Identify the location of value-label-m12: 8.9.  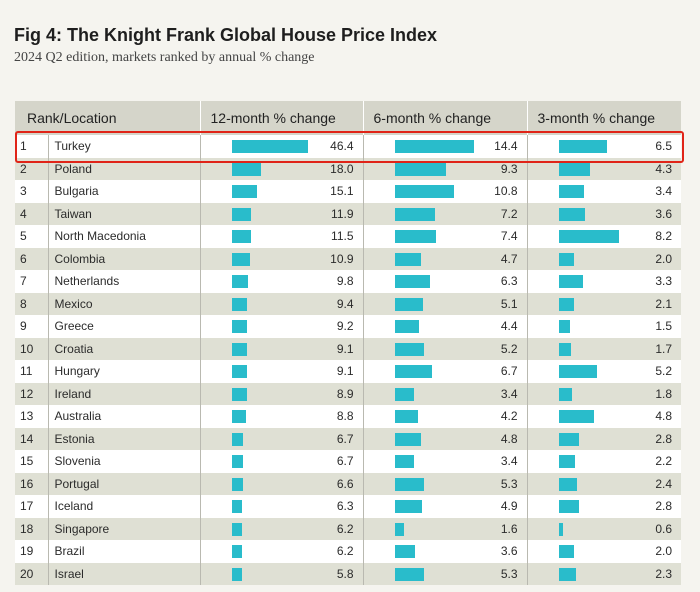
(345, 393).